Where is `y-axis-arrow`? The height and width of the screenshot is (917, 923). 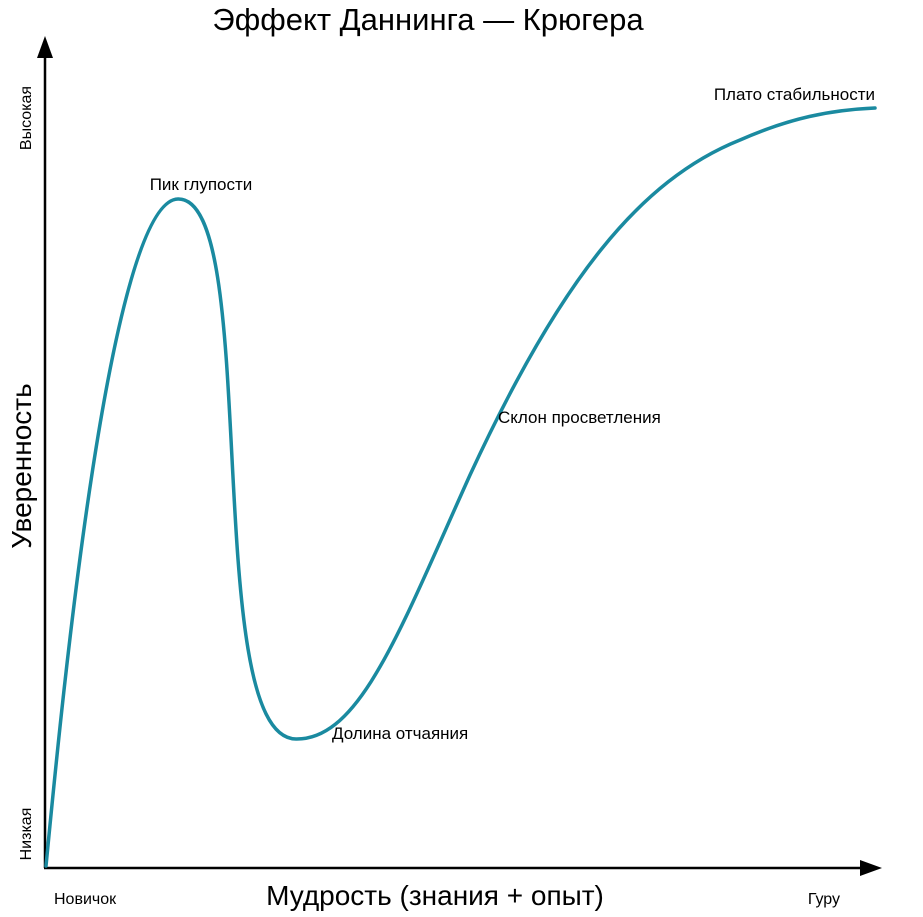 y-axis-arrow is located at coordinates (45, 47).